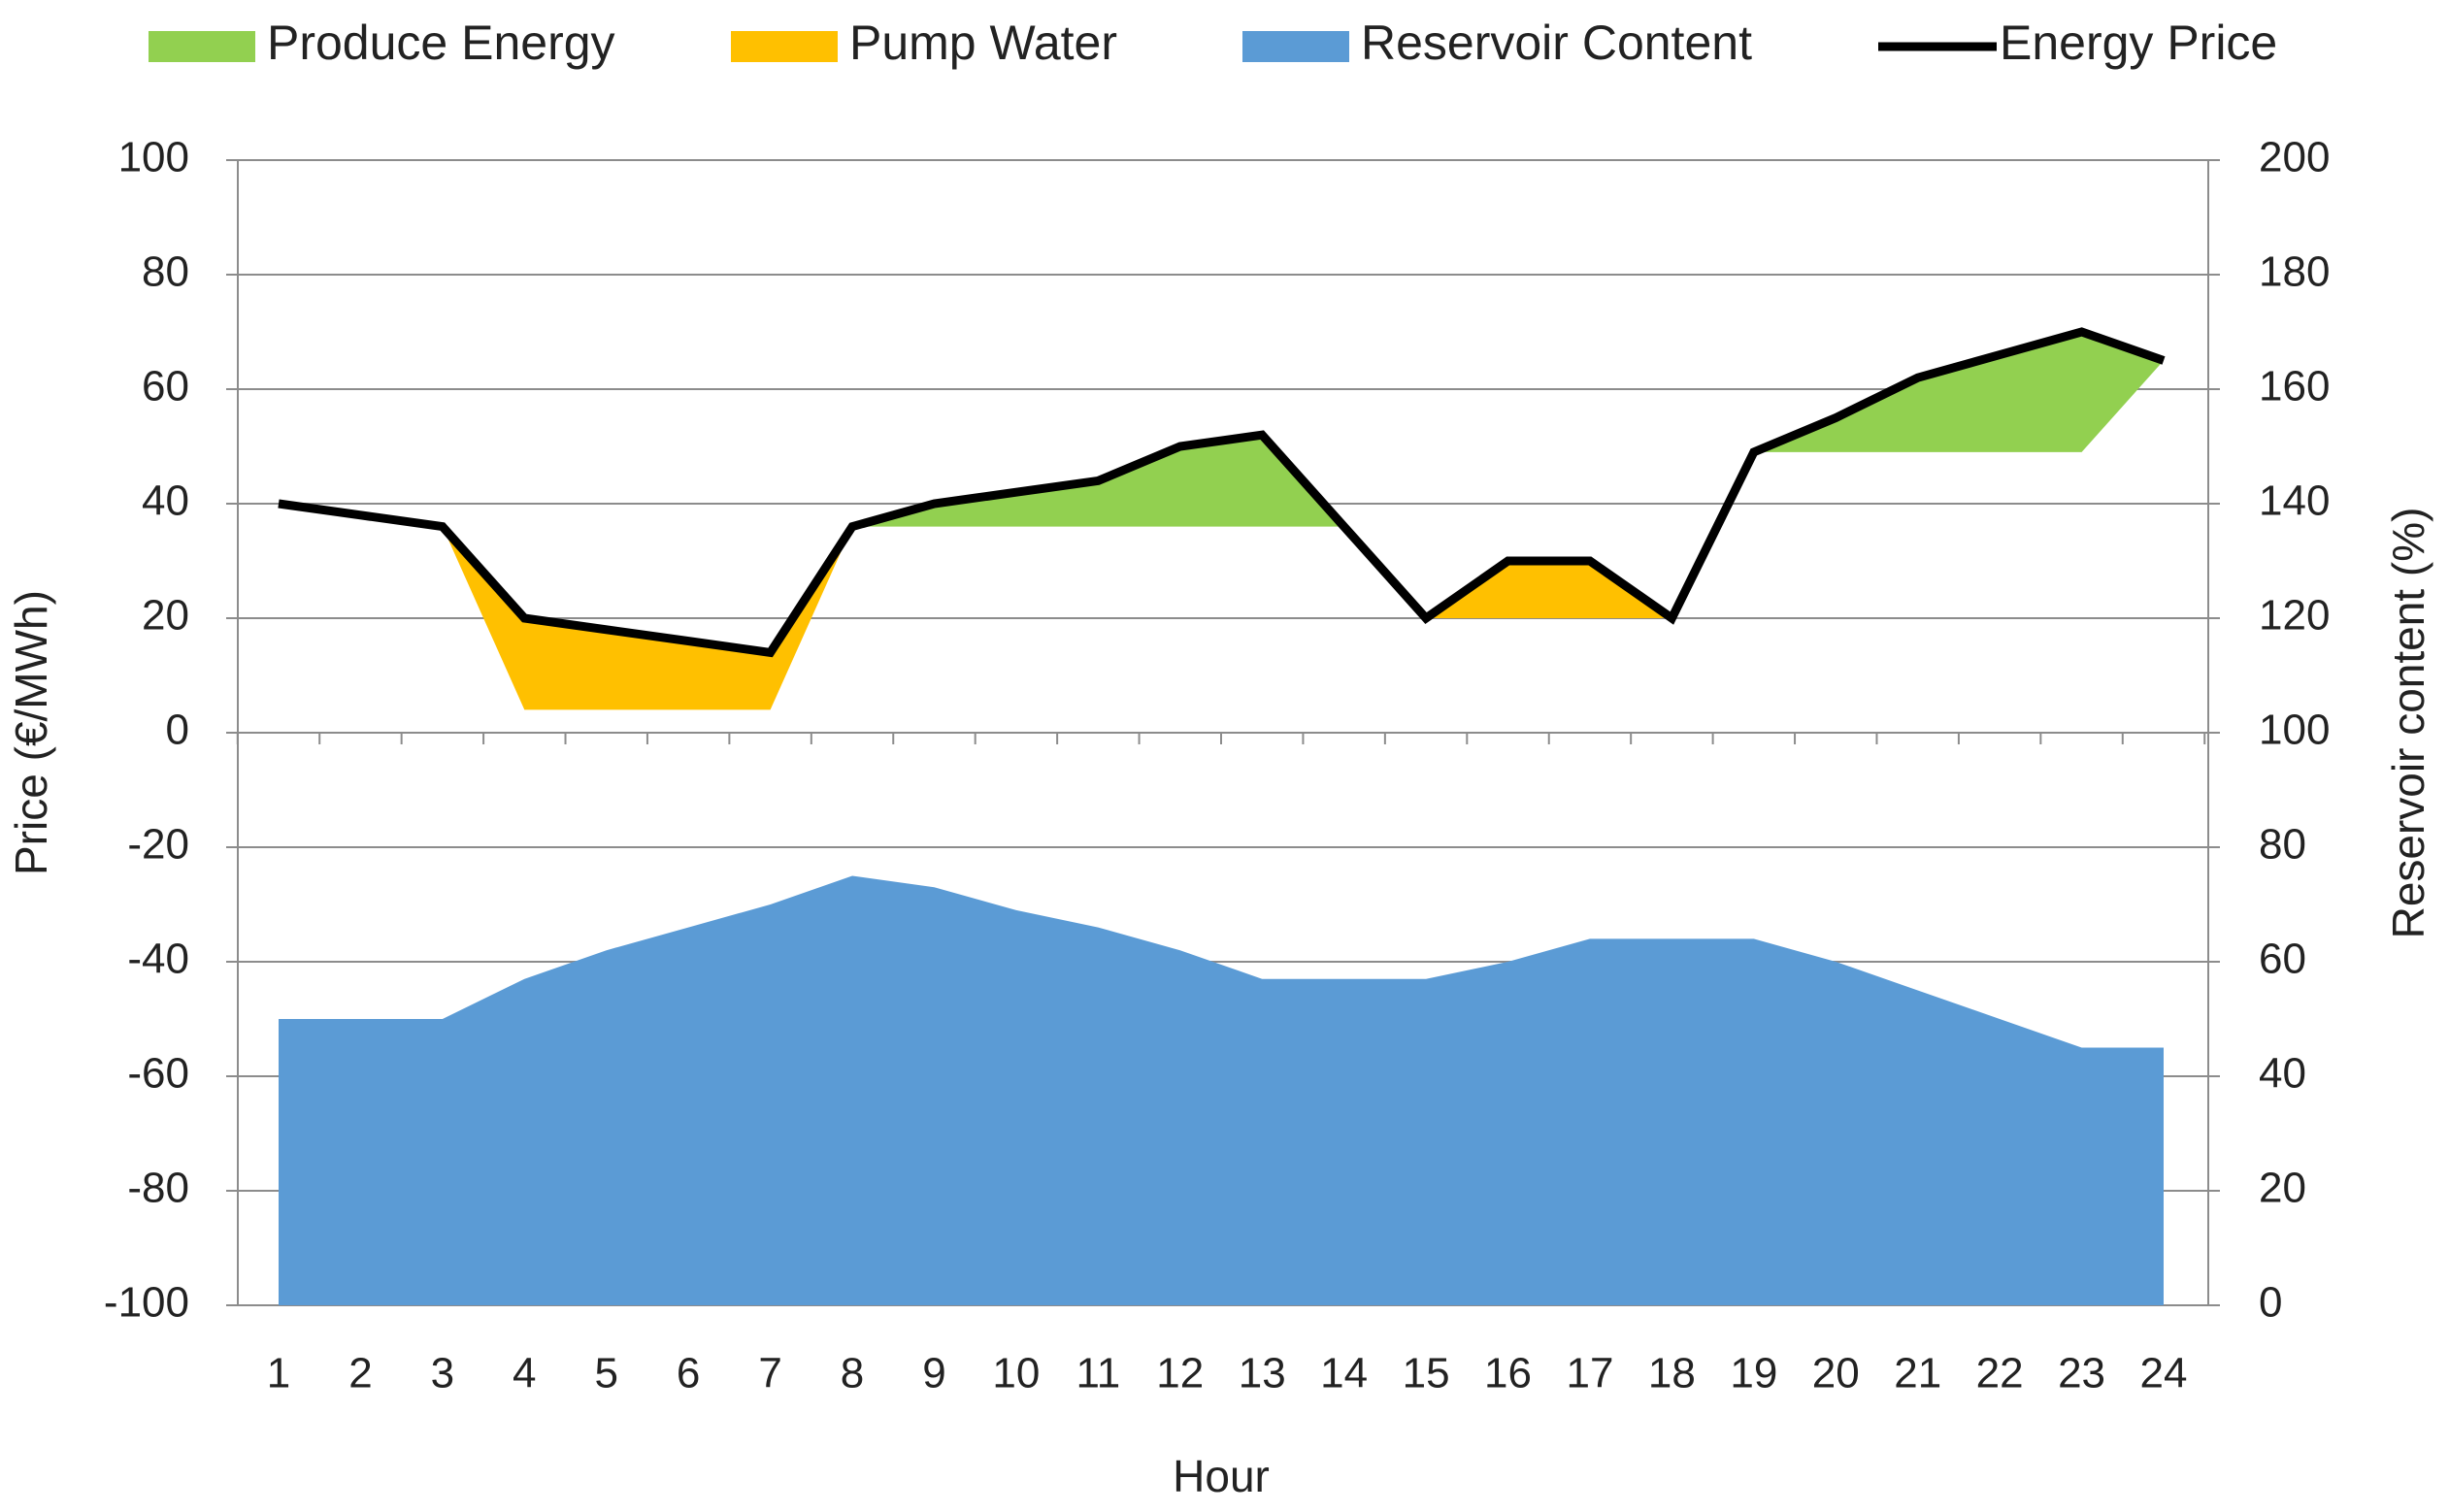  Describe the element at coordinates (2138, 43) in the screenshot. I see `legend-label-energy-price: Energy Price` at that location.